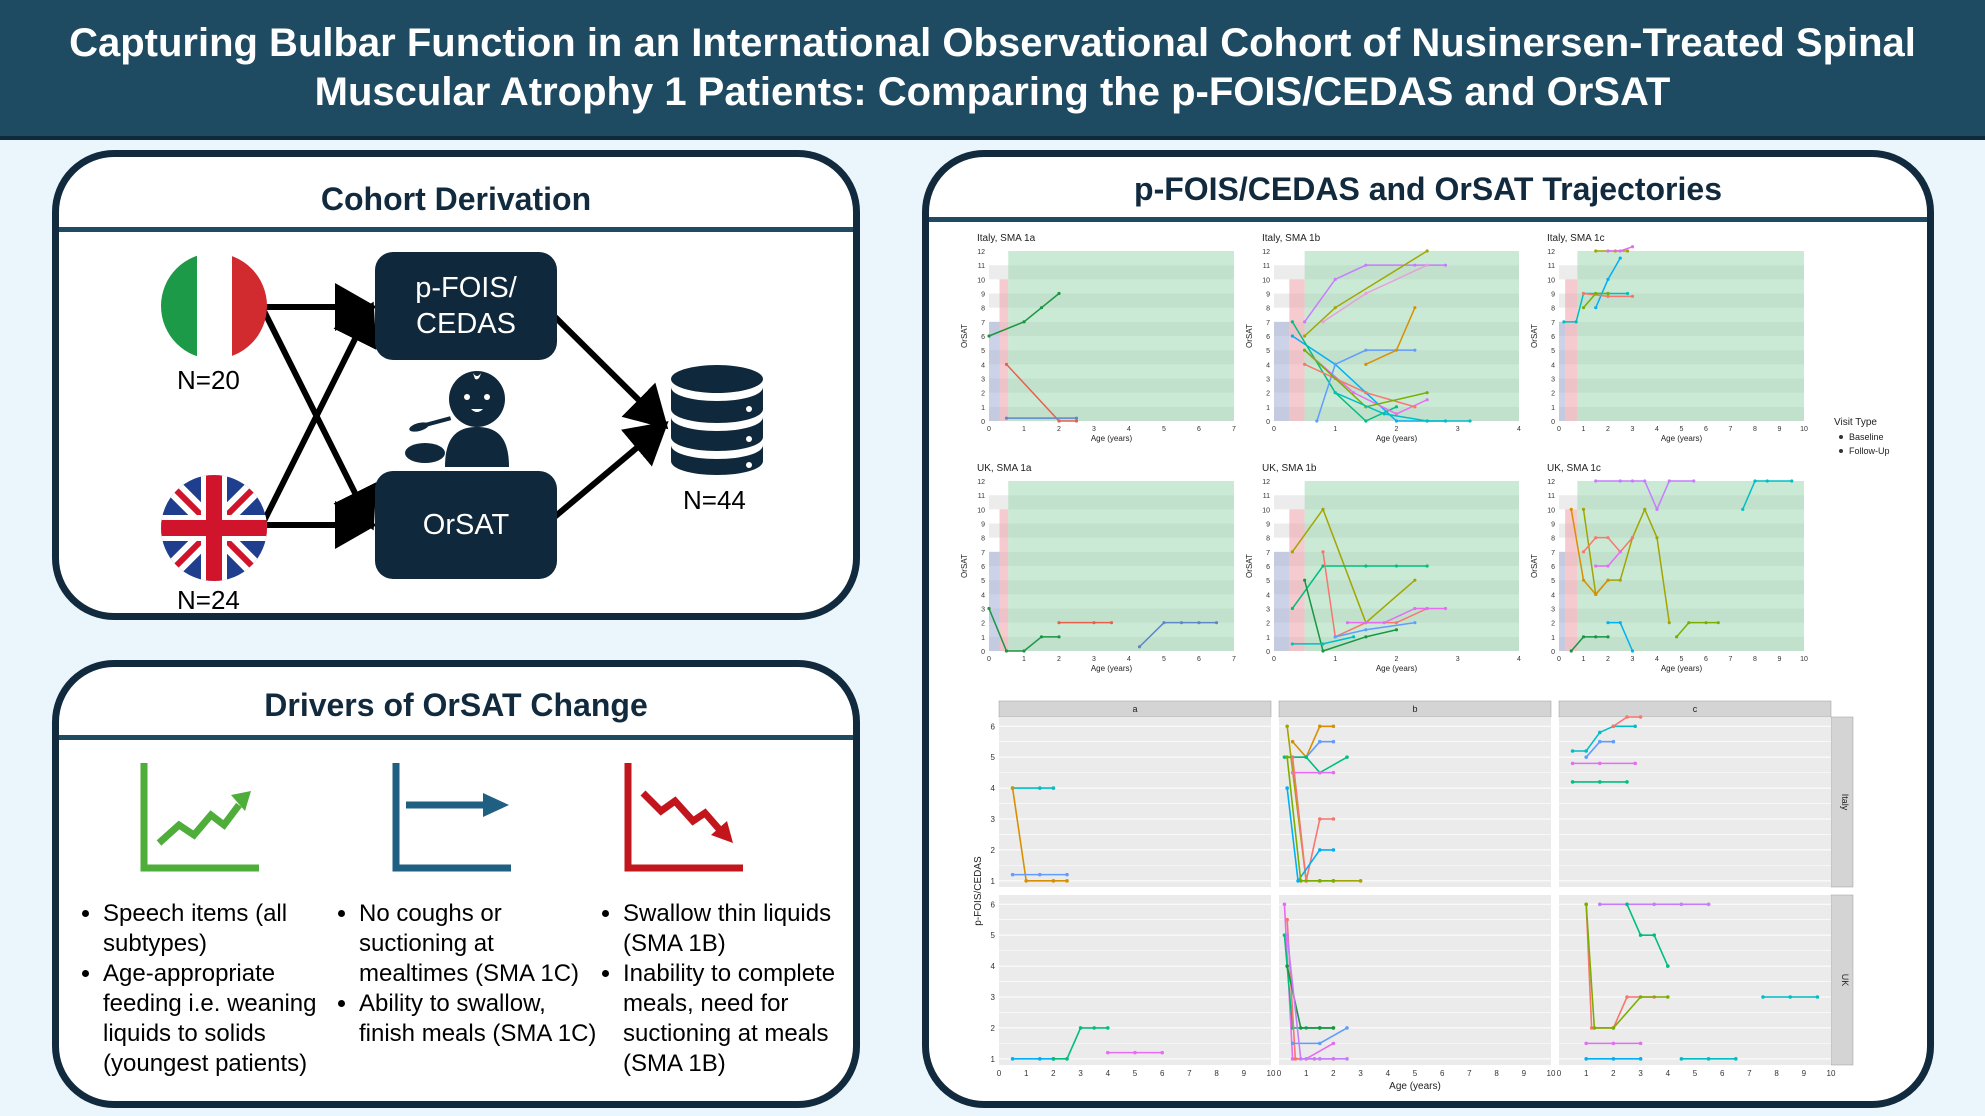 The image size is (1985, 1116). What do you see at coordinates (1553, 323) in the screenshot?
I see `y-tick-label: 7` at bounding box center [1553, 323].